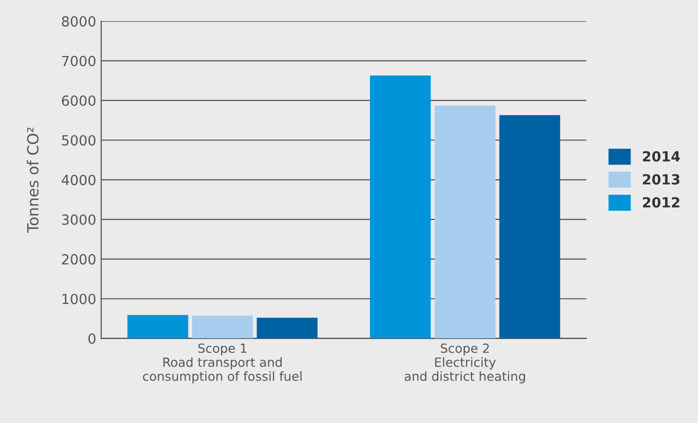 The width and height of the screenshot is (698, 423). Describe the element at coordinates (92, 338) in the screenshot. I see `y-tick-label: 0` at that location.